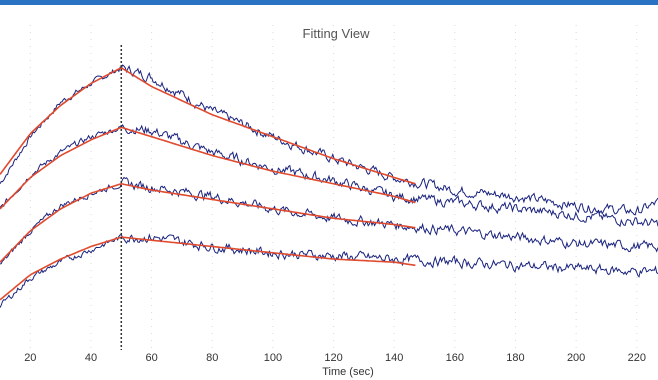  I want to click on x-tick-label: 80, so click(212, 358).